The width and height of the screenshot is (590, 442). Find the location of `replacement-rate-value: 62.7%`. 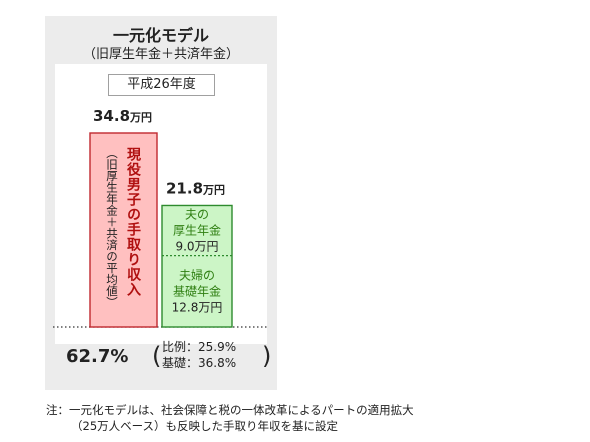

replacement-rate-value: 62.7% is located at coordinates (97, 356).